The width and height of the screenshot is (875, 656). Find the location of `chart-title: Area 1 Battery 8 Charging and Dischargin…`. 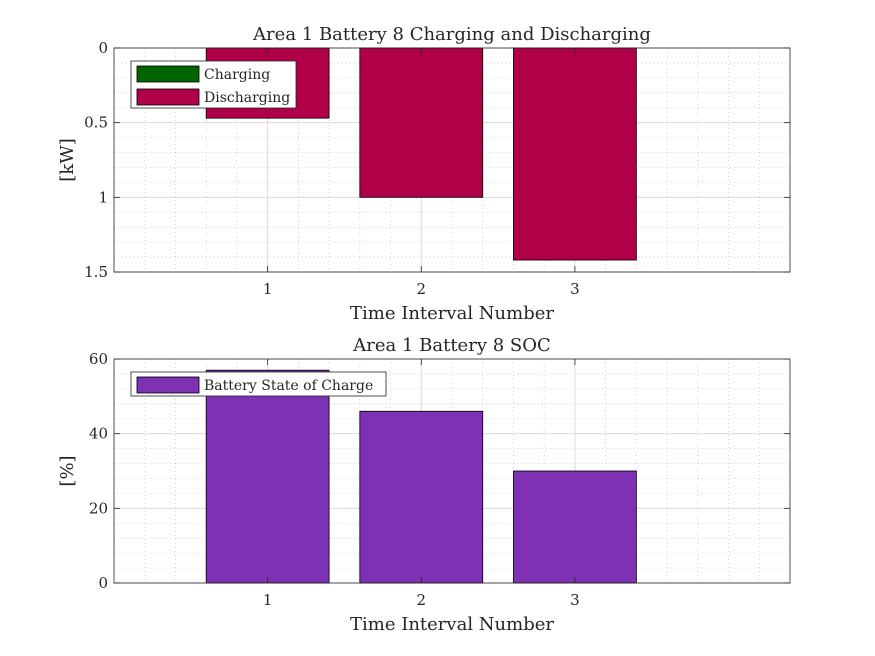

chart-title: Area 1 Battery 8 Charging and Dischargin… is located at coordinates (451, 34).